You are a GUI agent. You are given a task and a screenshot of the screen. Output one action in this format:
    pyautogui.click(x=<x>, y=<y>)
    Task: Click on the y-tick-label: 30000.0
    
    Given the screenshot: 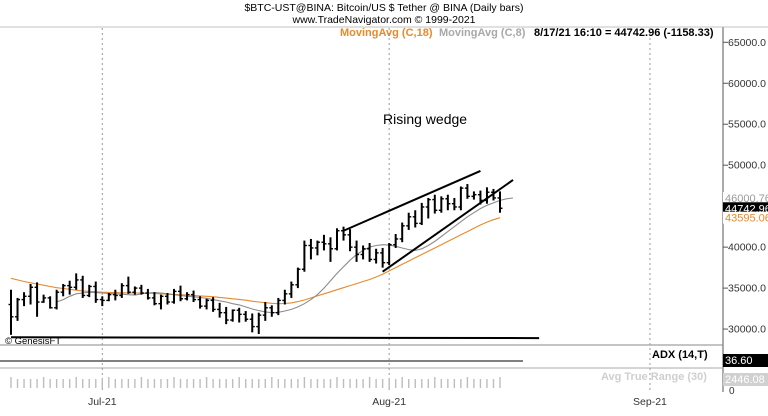 What is the action you would take?
    pyautogui.click(x=747, y=330)
    